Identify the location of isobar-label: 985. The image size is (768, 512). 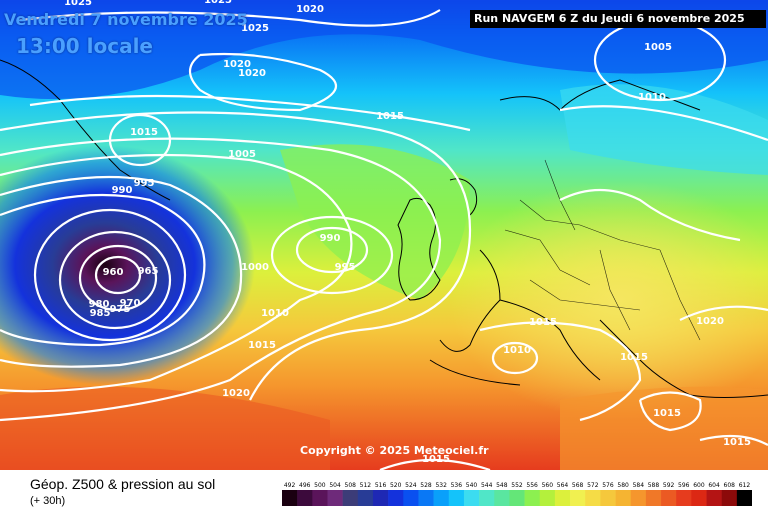
(100, 313).